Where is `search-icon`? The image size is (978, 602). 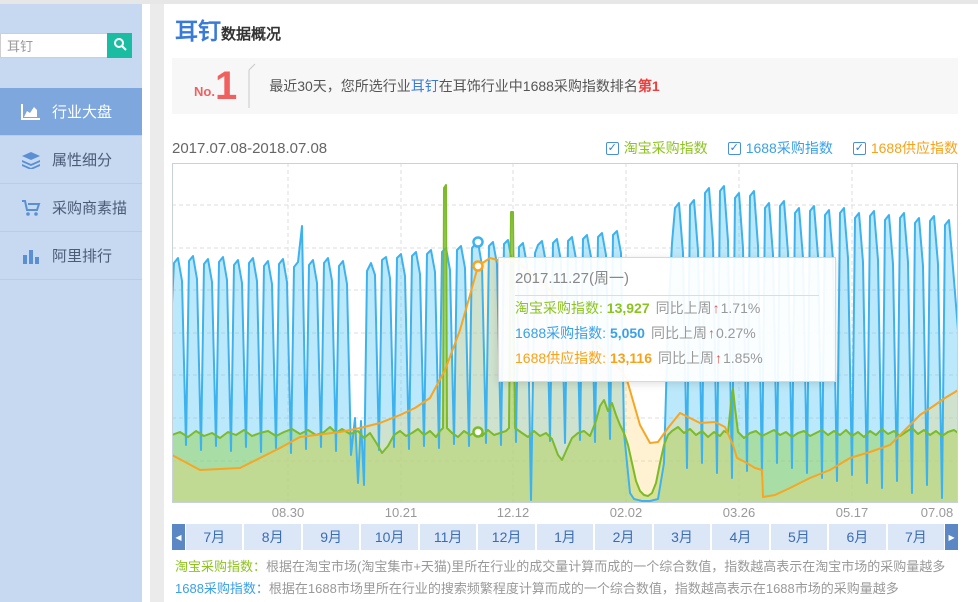
search-icon is located at coordinates (120, 45).